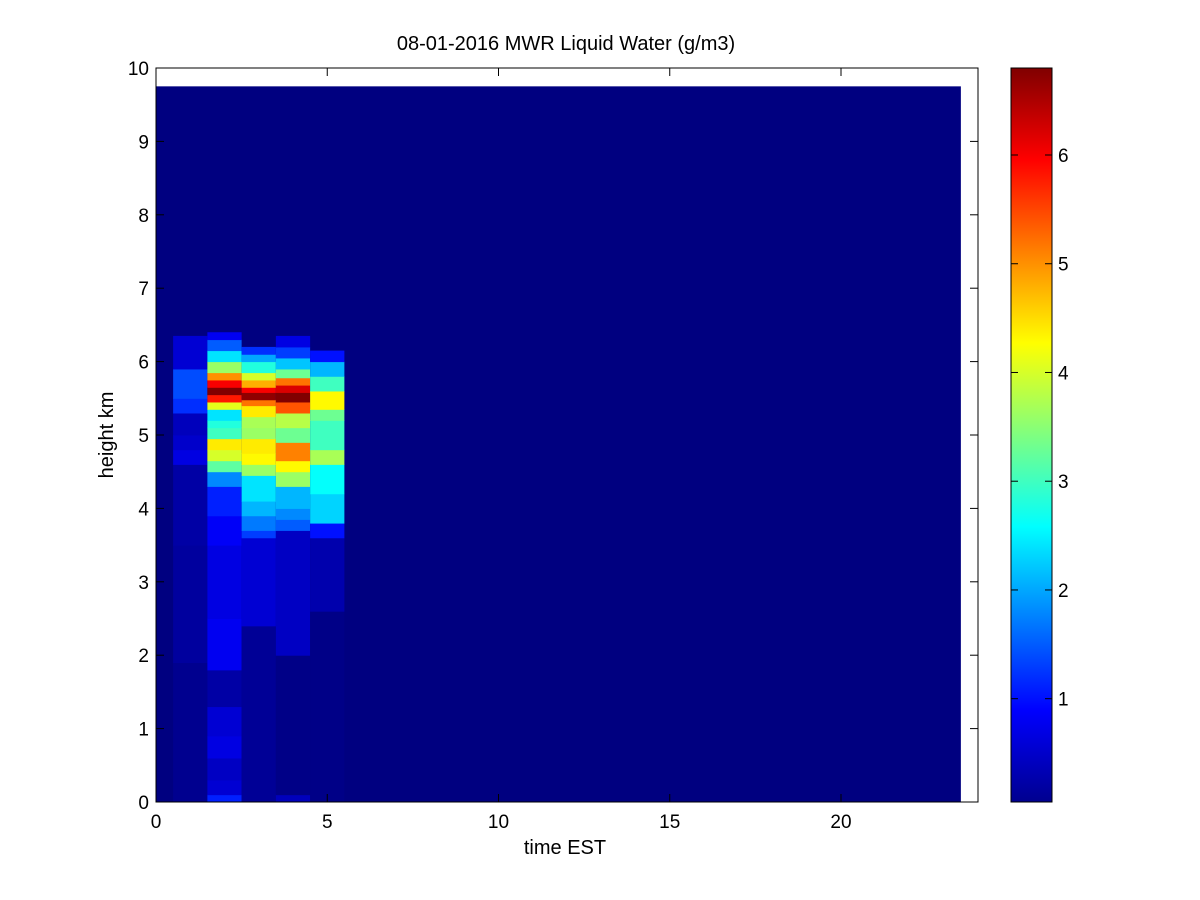  Describe the element at coordinates (1031, 435) in the screenshot. I see `colorbar` at that location.